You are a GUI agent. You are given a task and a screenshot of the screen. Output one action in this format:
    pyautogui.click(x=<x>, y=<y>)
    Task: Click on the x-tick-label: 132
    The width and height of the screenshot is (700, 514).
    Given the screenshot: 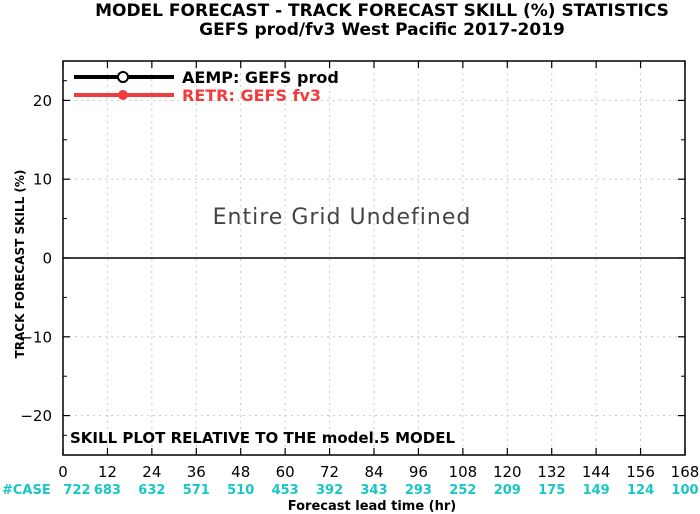 What is the action you would take?
    pyautogui.click(x=551, y=472)
    